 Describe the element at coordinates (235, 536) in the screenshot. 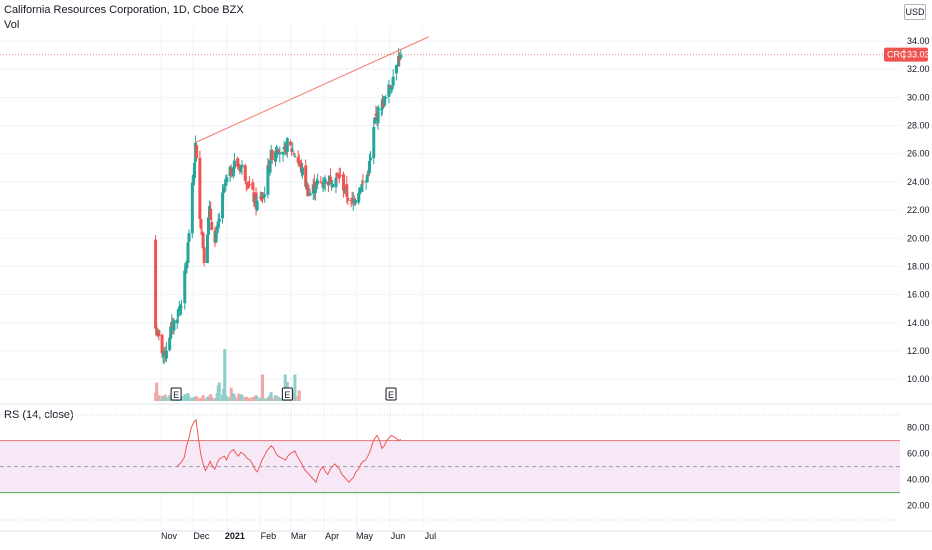

I see `time-tick-label: 2021` at that location.